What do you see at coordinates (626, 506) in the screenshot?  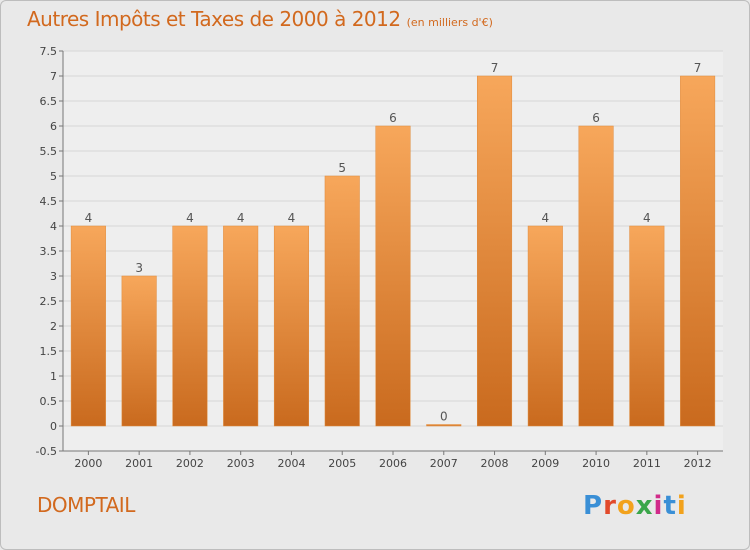 I see `logo-letter: o` at bounding box center [626, 506].